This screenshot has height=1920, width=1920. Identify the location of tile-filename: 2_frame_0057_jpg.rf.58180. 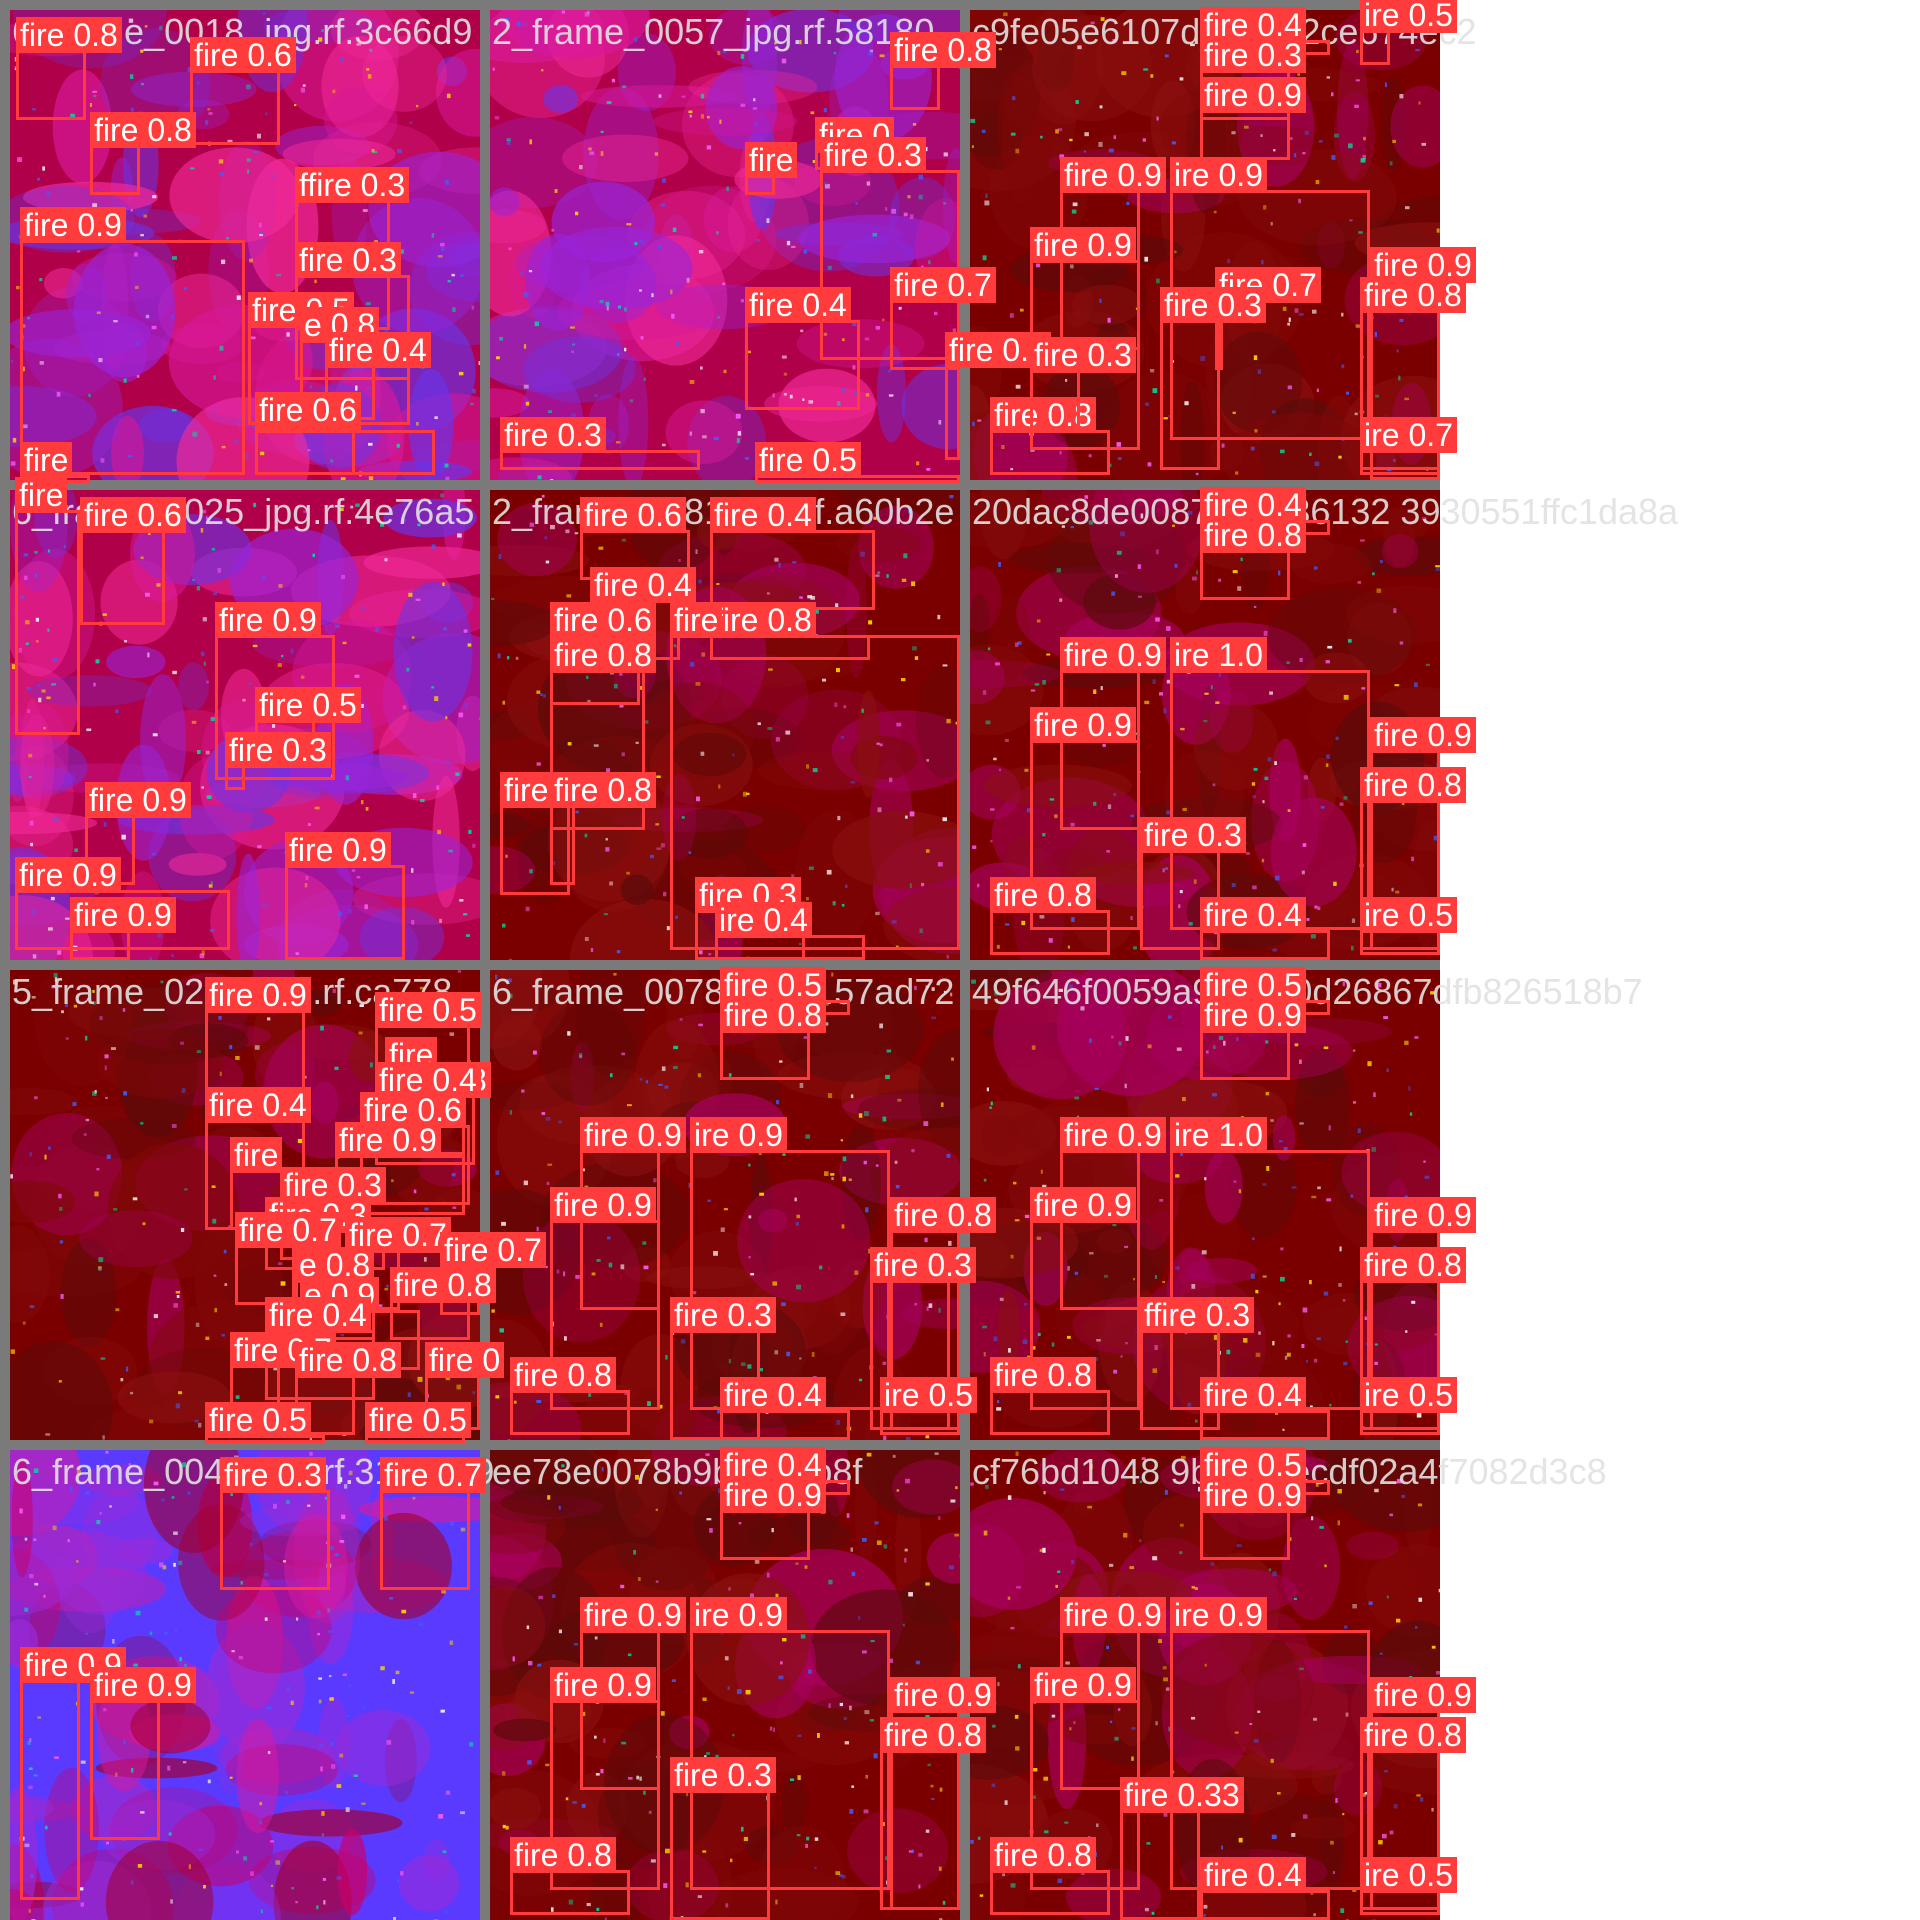
(713, 31).